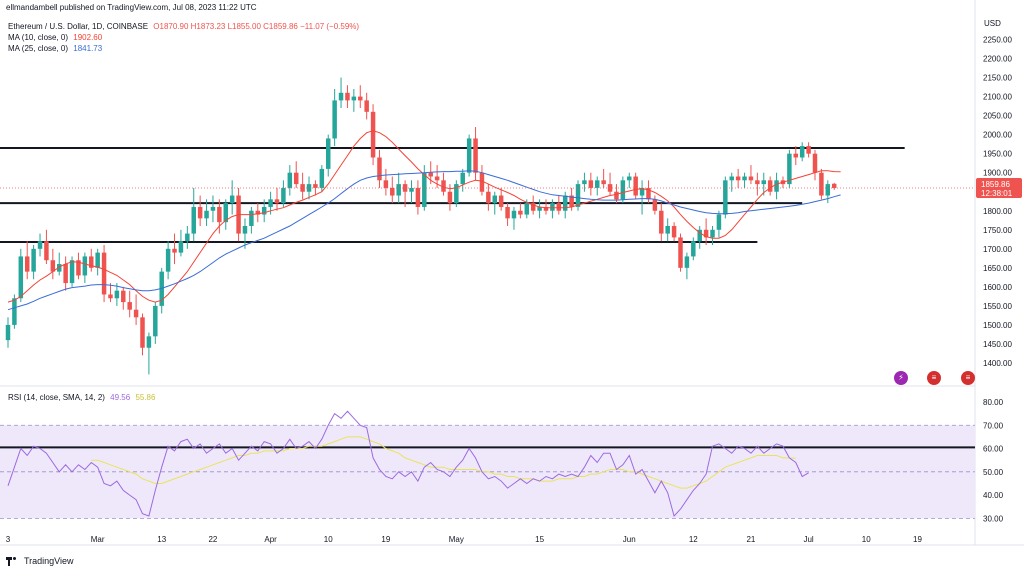 This screenshot has height=577, width=1024. I want to click on last-price-label: 1859.86, so click(995, 184).